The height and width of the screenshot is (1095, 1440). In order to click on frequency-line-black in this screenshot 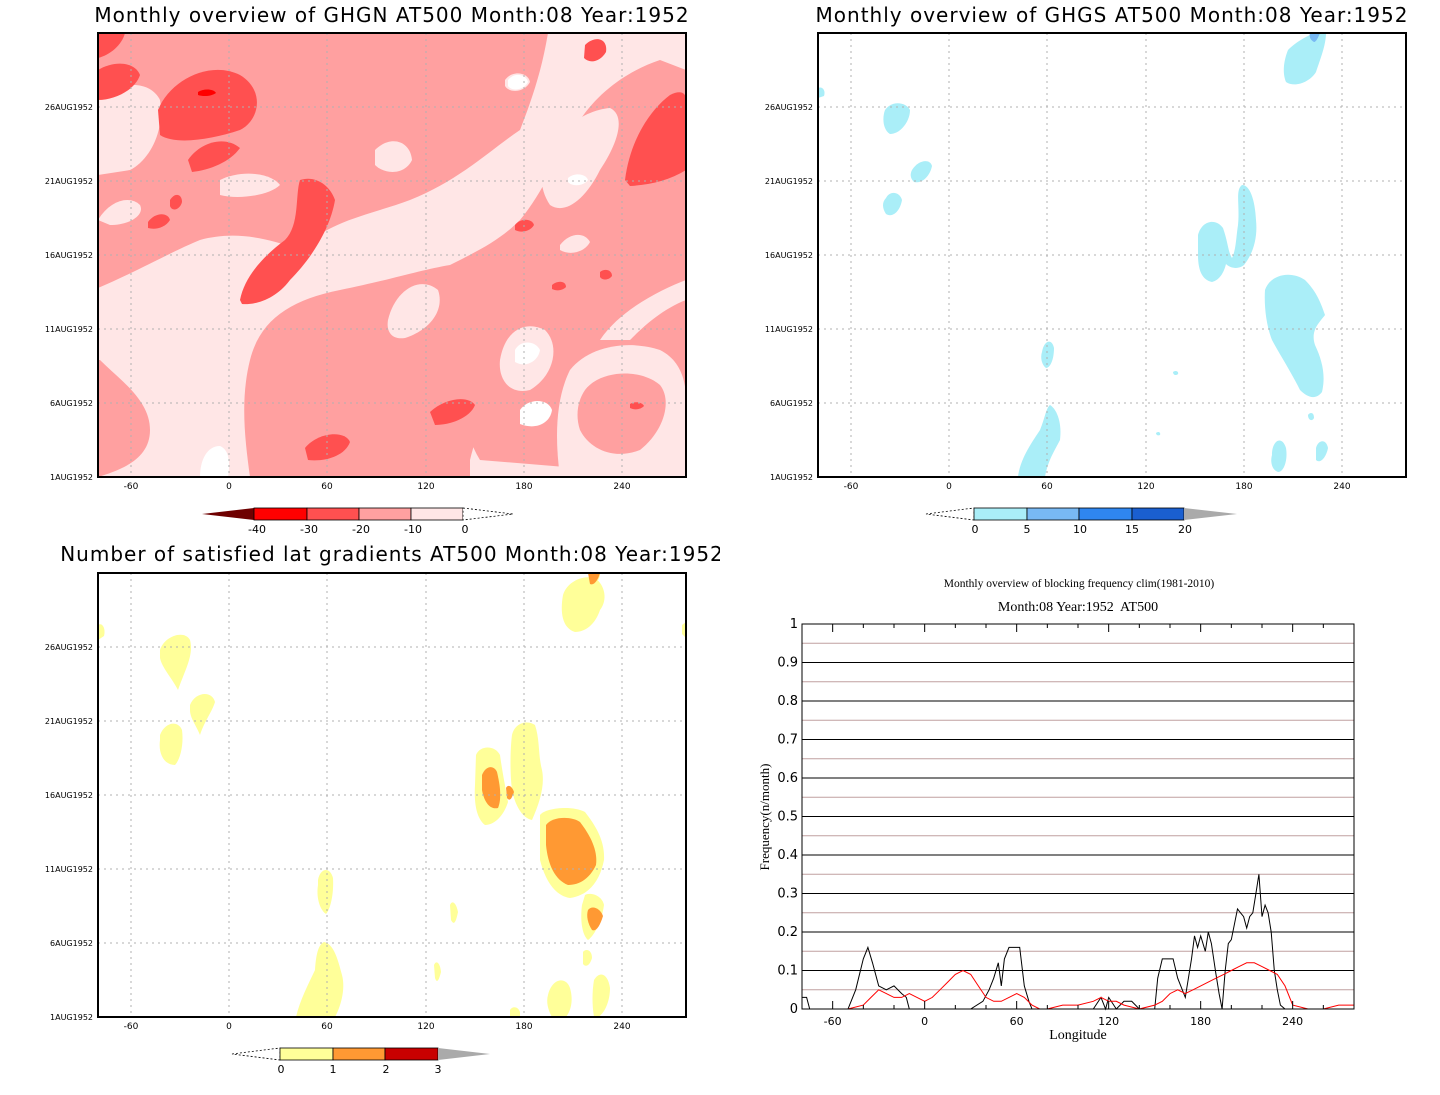, I will do `click(1078, 942)`.